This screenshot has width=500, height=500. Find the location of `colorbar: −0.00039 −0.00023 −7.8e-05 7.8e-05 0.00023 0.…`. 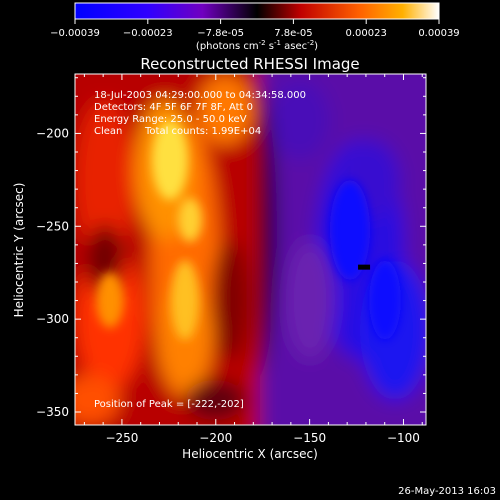

colorbar: −0.00039 −0.00023 −7.8e-05 7.8e-05 0.00023 0.… is located at coordinates (255, 27).